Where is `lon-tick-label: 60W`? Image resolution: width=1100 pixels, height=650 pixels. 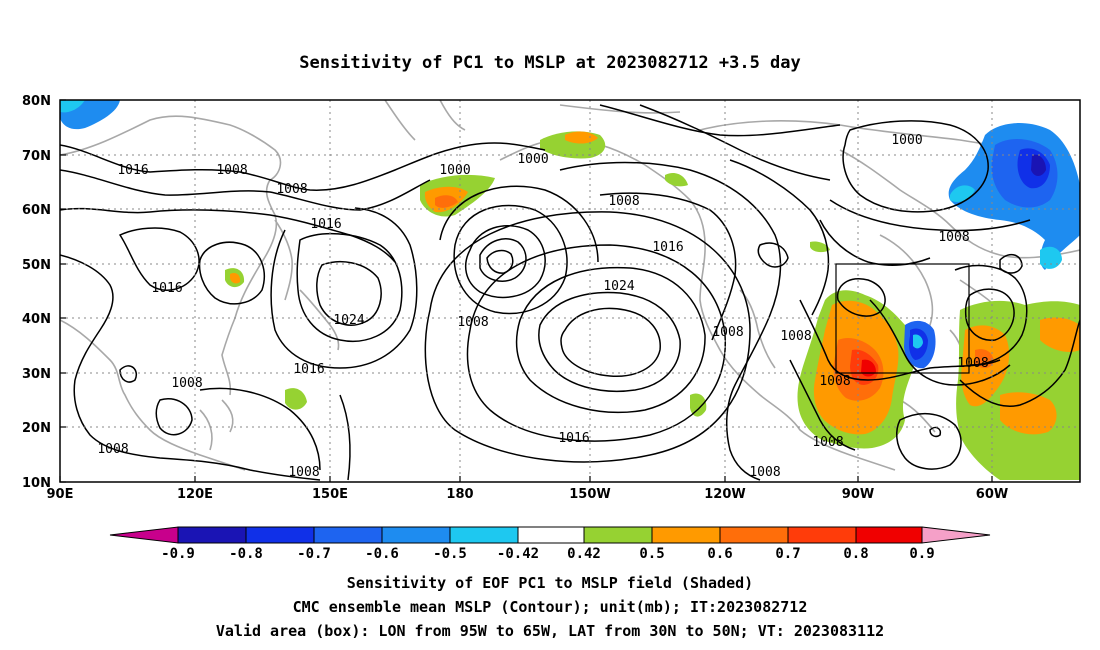
lon-tick-label: 60W is located at coordinates (992, 494).